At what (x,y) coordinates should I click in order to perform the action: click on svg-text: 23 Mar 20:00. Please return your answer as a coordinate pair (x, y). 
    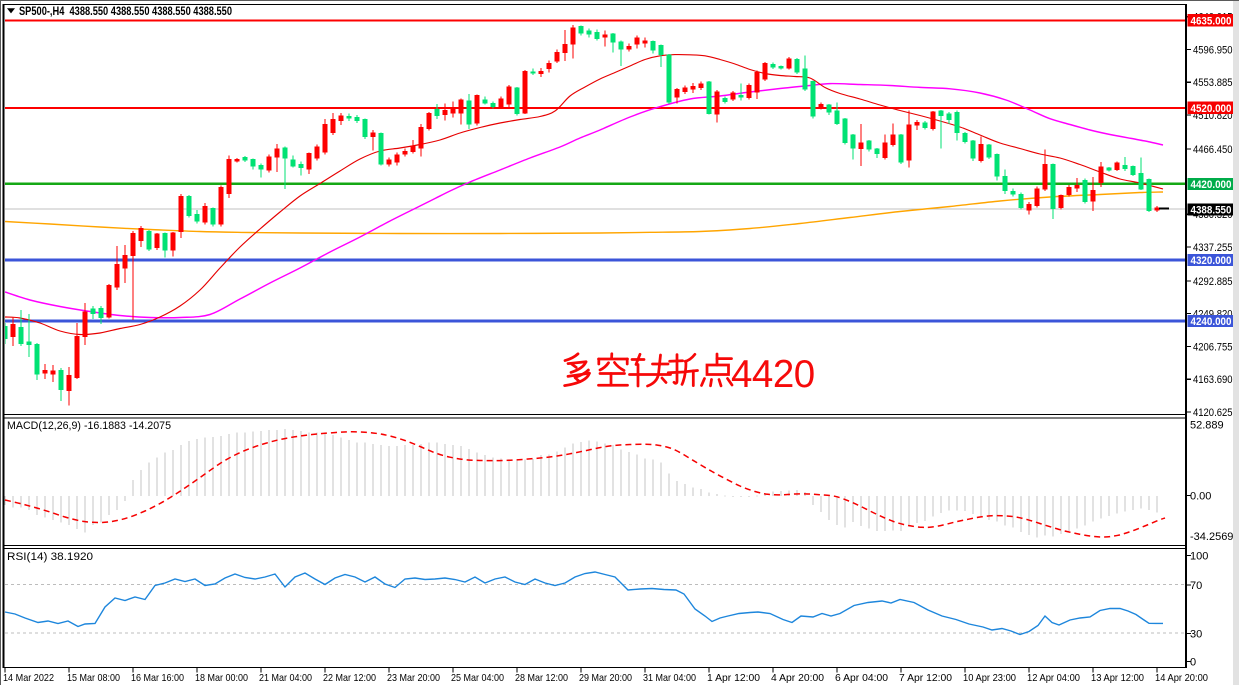
    Looking at the image, I should click on (413, 678).